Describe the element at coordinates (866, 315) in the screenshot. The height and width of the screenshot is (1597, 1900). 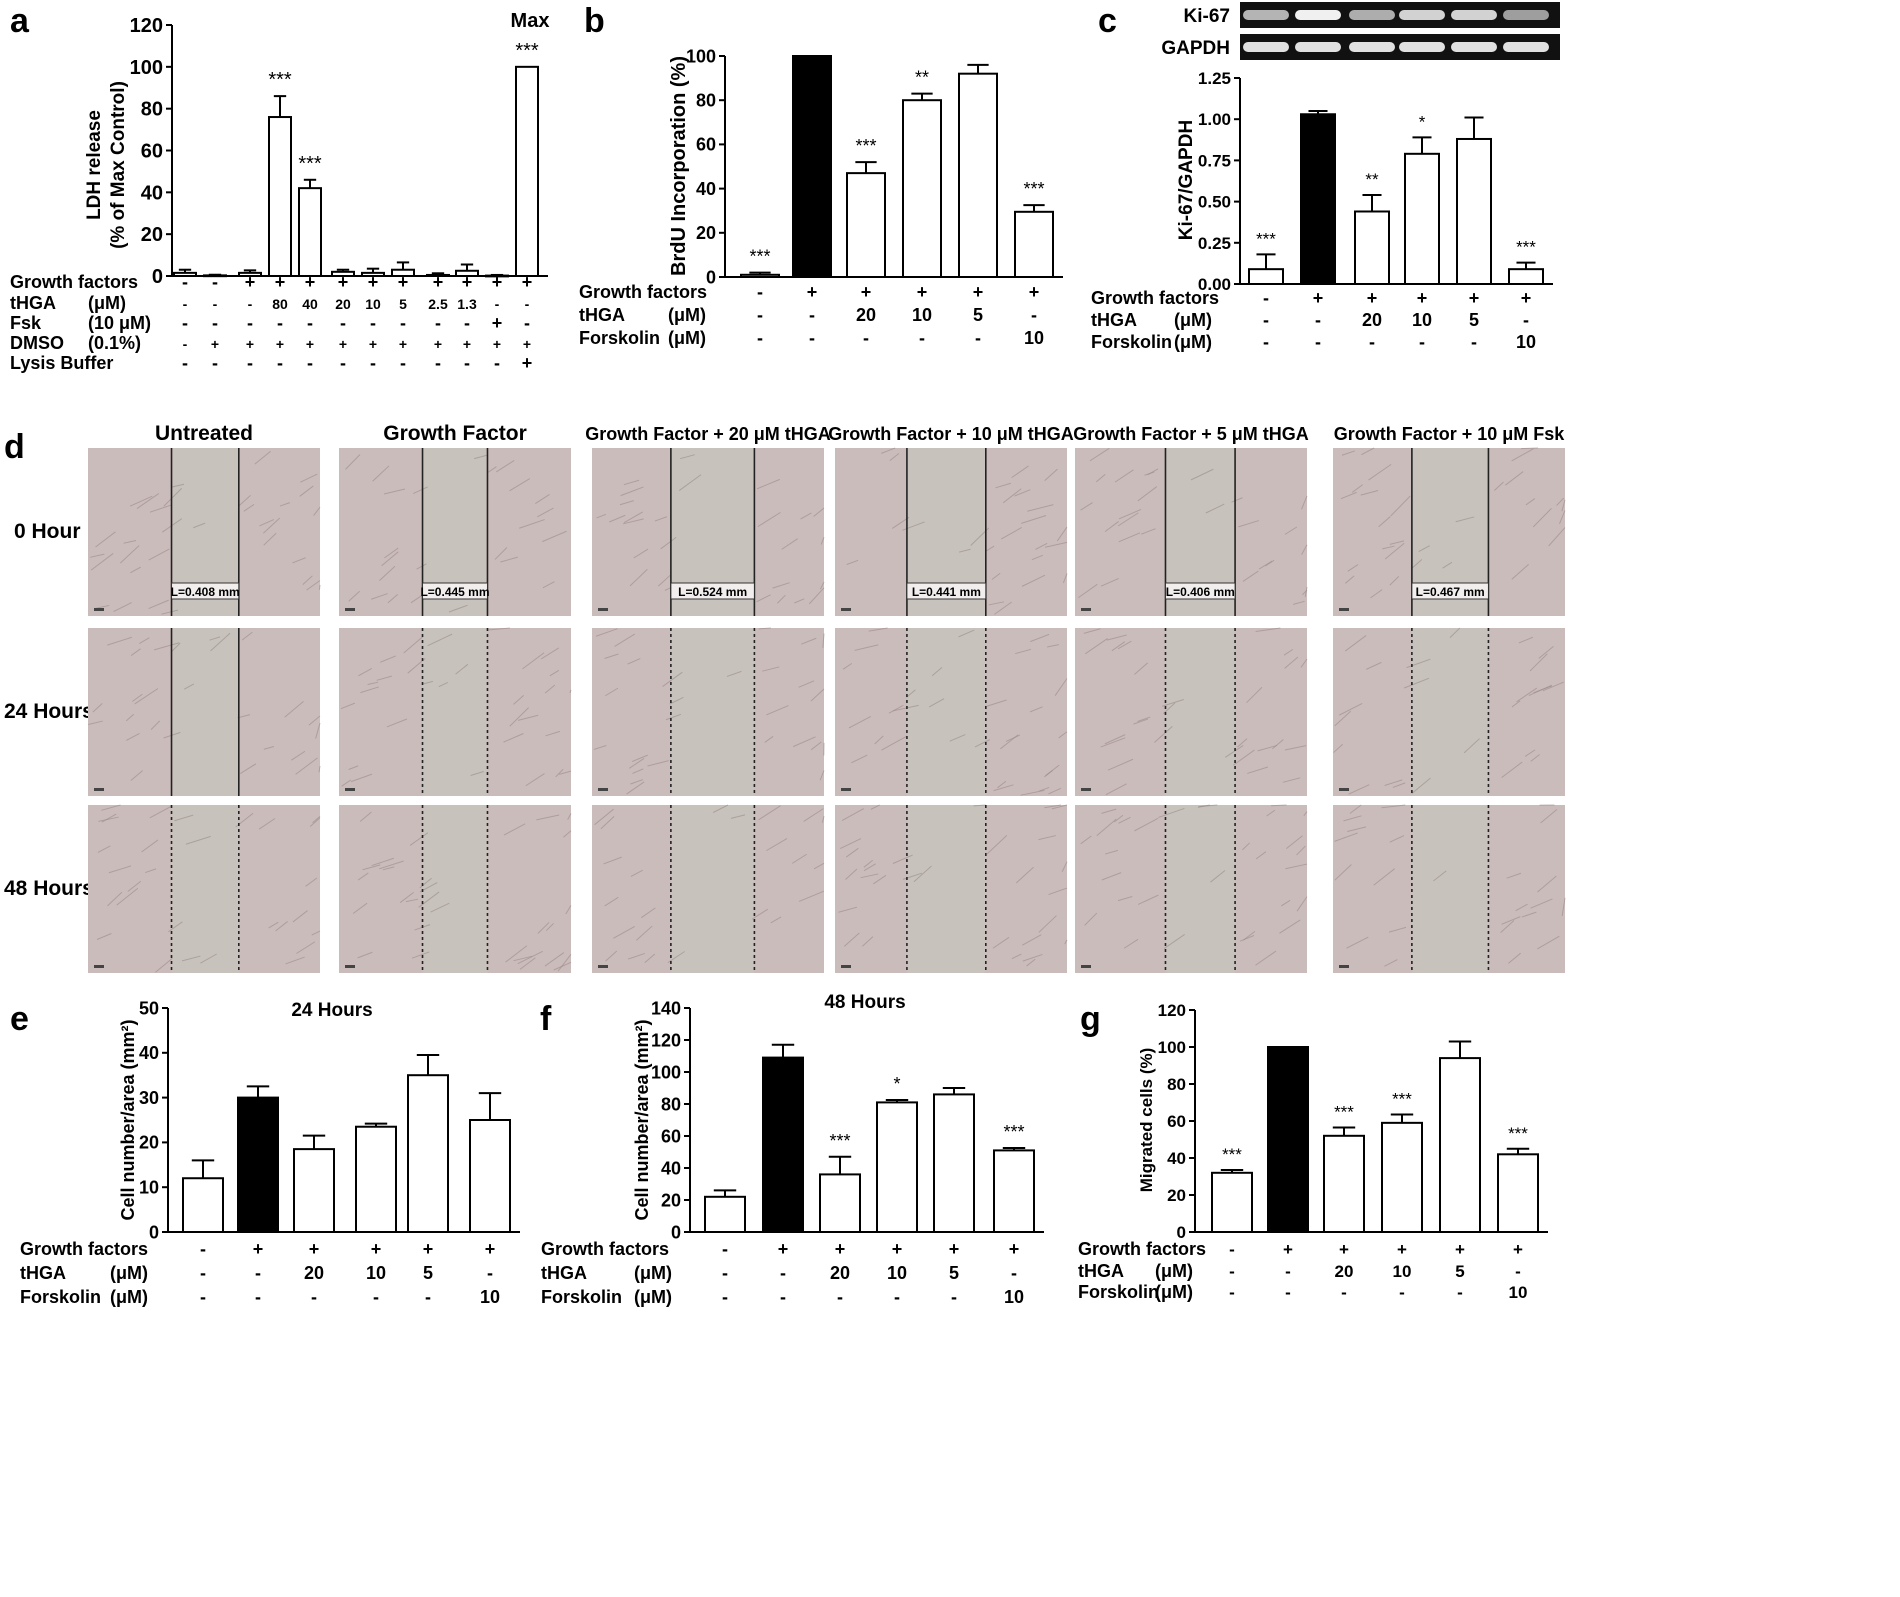
I see `row-cell: 20` at that location.